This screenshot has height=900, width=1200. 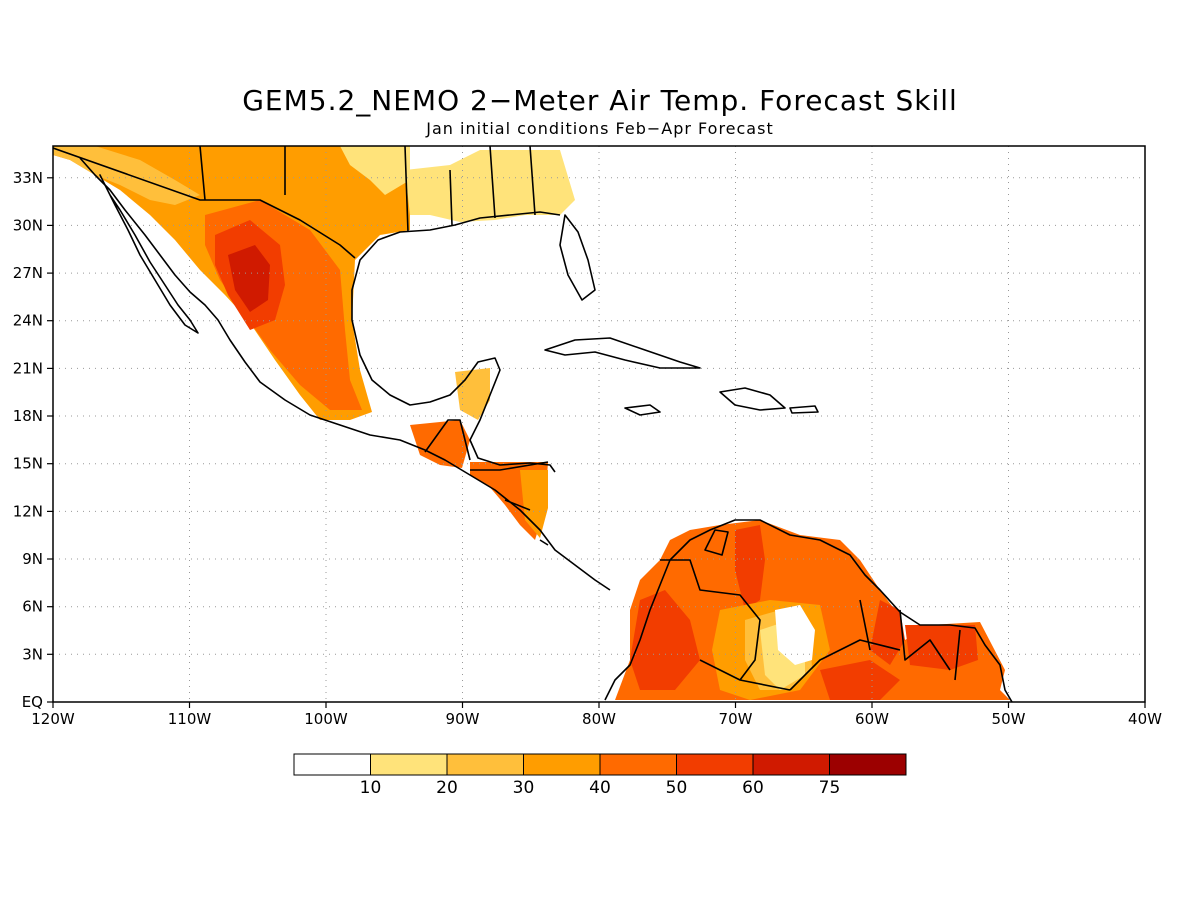 I want to click on coast-baja, so click(x=149, y=254).